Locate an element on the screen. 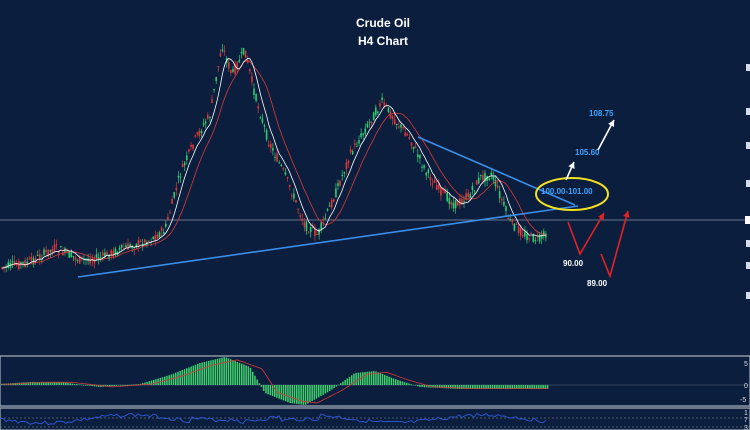 The height and width of the screenshot is (430, 750). support-trendline is located at coordinates (328, 241).